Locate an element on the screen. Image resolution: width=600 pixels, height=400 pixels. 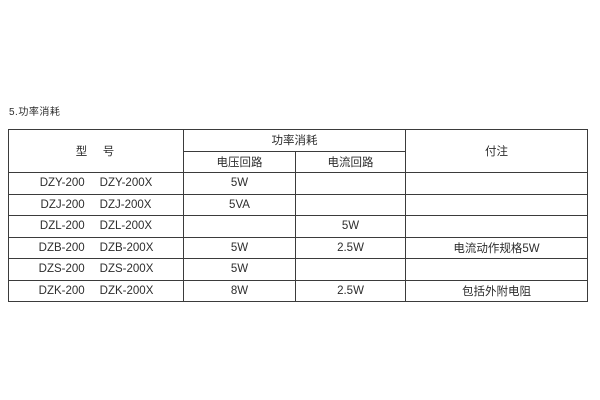
model-name: DZJ-200X is located at coordinates (125, 204).